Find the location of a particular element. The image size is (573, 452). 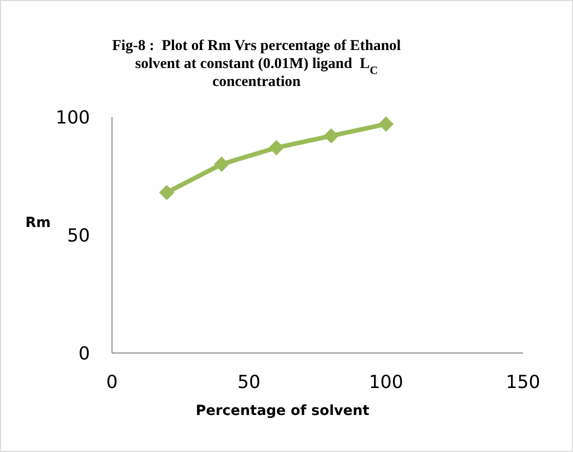

x-tick-label: 50 is located at coordinates (249, 382).